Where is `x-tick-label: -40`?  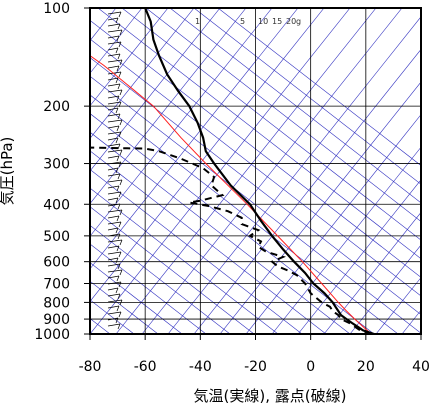 x-tick-label: -40 is located at coordinates (200, 367).